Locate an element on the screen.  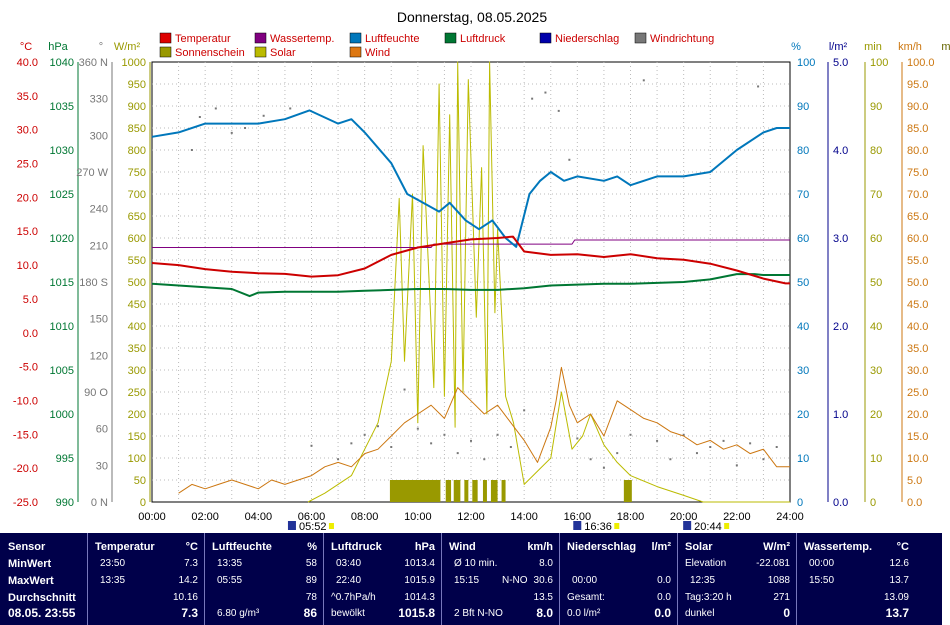
wind-tick-label: 5.0 is located at coordinates (914, 481).